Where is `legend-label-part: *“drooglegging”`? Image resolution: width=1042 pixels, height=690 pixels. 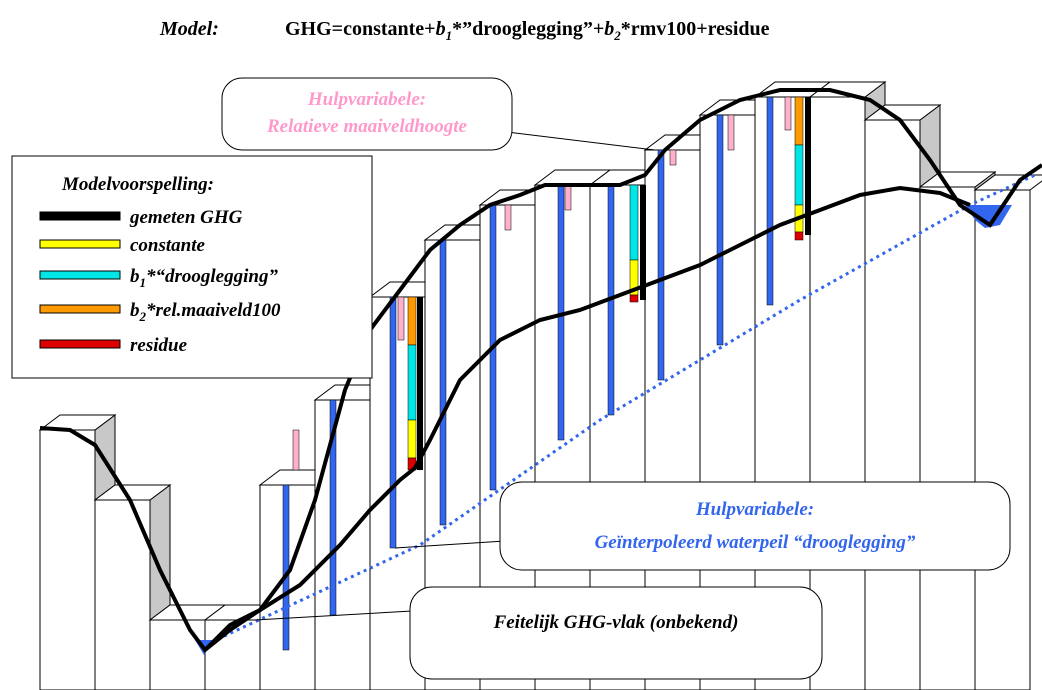
legend-label-part: *“drooglegging” is located at coordinates (212, 276).